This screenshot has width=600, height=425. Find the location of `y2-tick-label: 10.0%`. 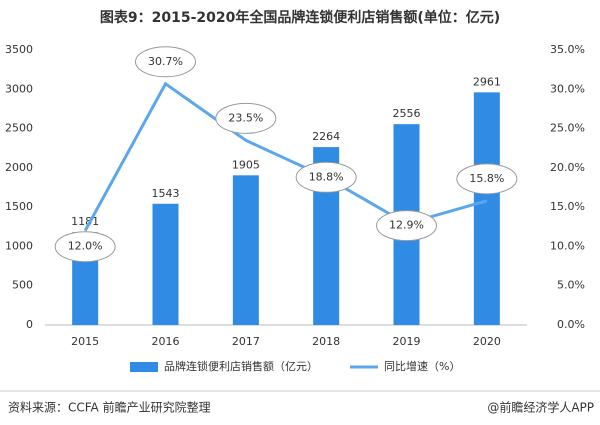

y2-tick-label: 10.0% is located at coordinates (567, 245).